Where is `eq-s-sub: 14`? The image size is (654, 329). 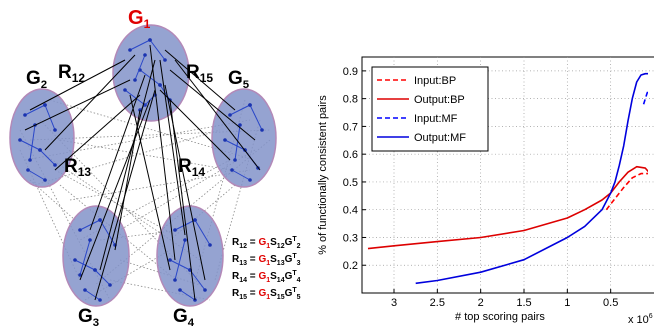
eq-s-sub: 14 is located at coordinates (281, 280).